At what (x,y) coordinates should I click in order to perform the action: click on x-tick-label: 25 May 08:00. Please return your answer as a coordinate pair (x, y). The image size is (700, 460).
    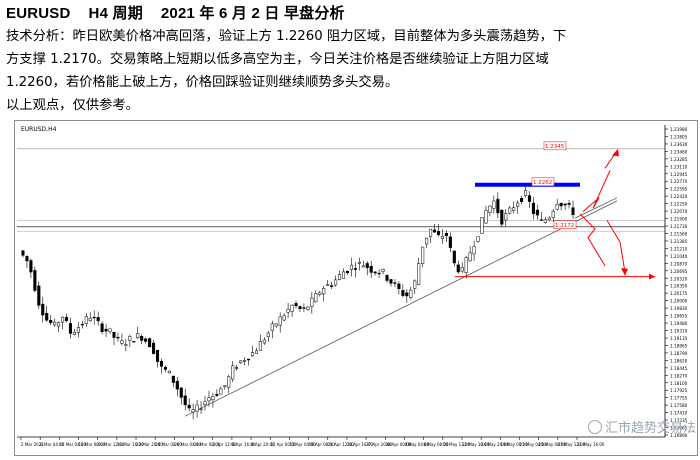
    Looking at the image, I should click on (553, 444).